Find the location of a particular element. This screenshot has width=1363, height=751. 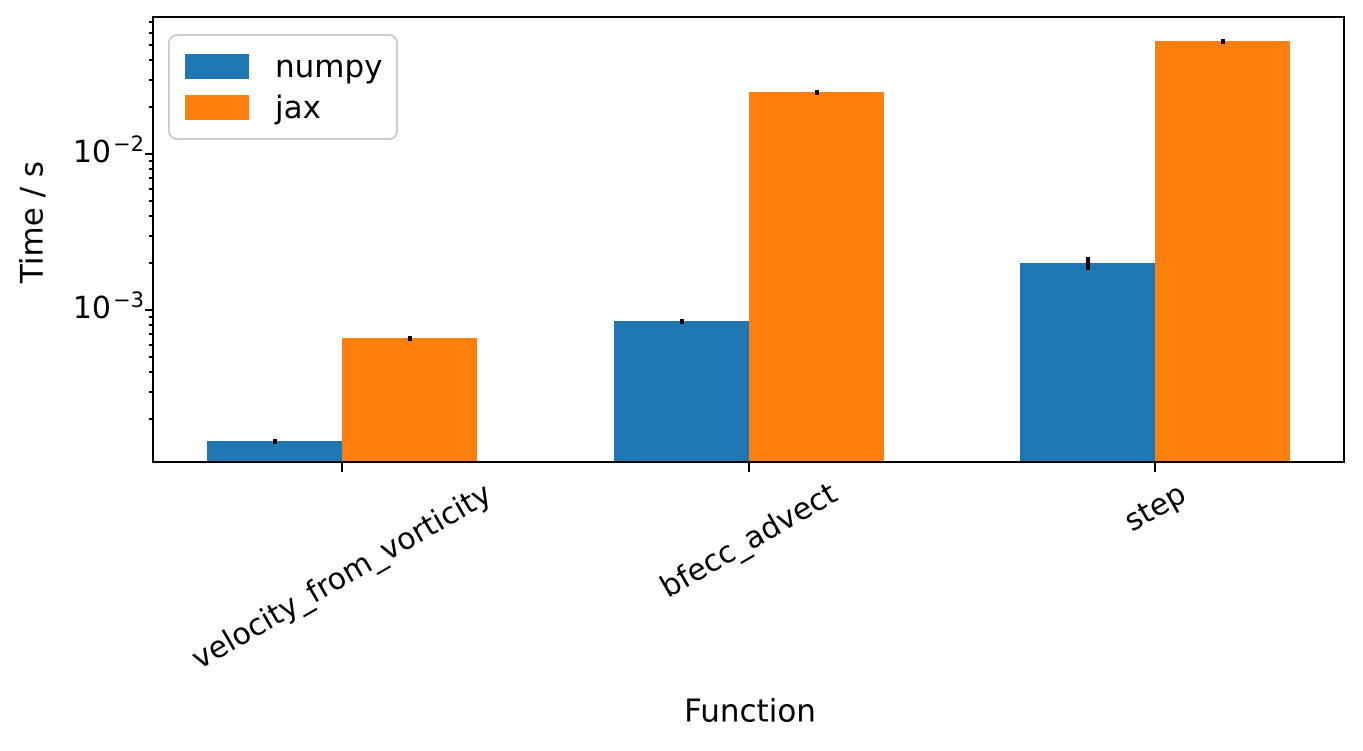

legend: numpy jax is located at coordinates (283, 87).